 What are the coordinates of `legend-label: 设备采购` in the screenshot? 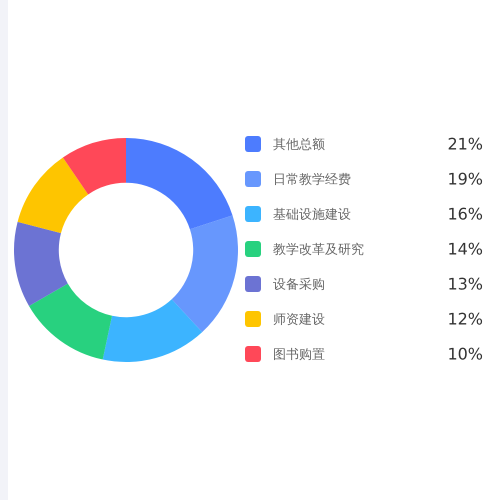 It's located at (299, 285).